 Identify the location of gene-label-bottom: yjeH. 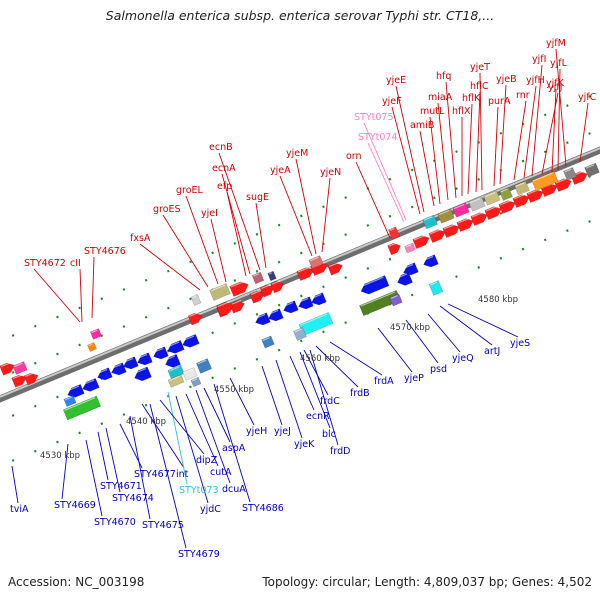
(256, 431).